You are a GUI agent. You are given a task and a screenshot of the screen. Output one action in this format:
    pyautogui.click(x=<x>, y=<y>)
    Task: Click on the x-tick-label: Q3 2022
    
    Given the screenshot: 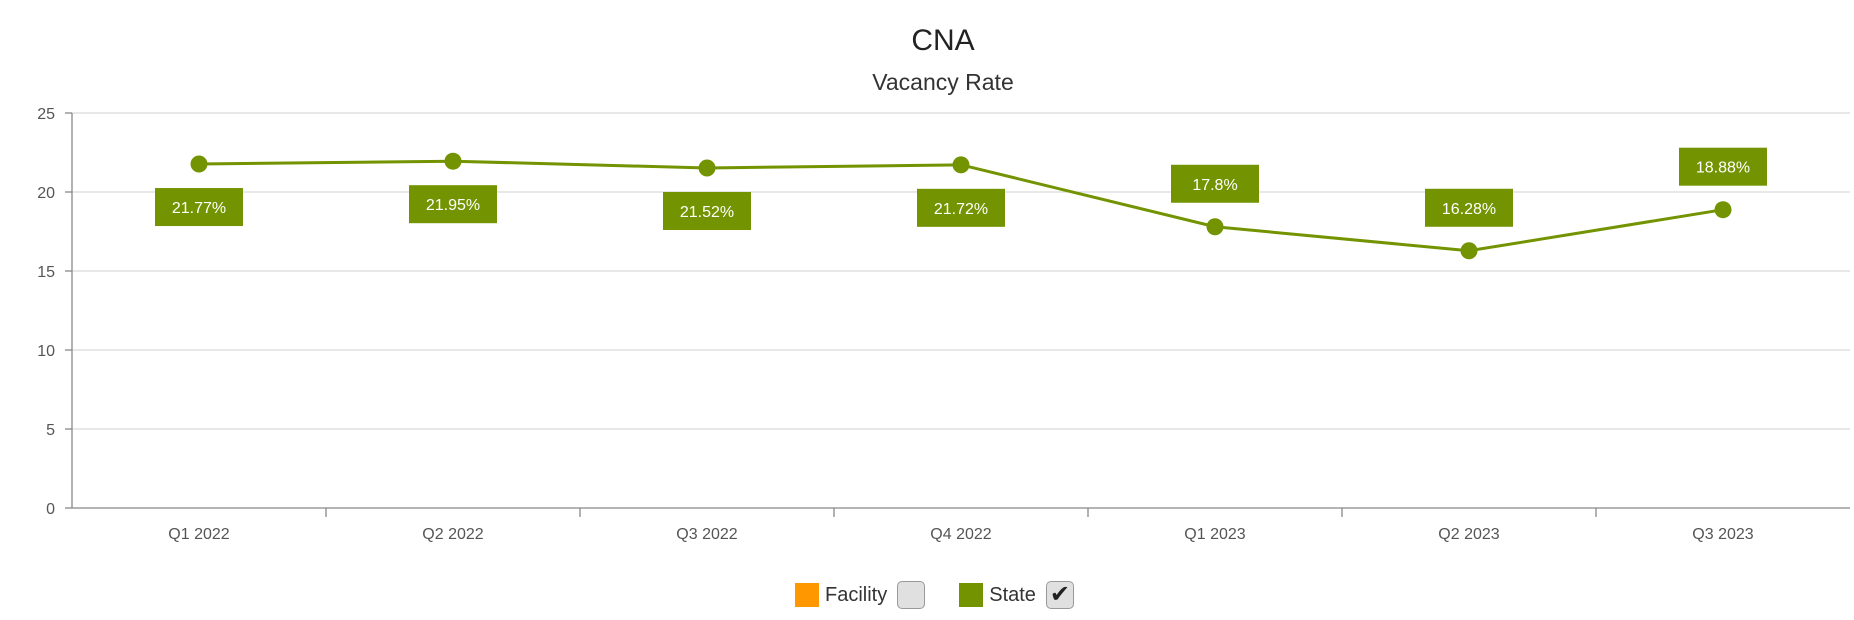 What is the action you would take?
    pyautogui.click(x=706, y=534)
    